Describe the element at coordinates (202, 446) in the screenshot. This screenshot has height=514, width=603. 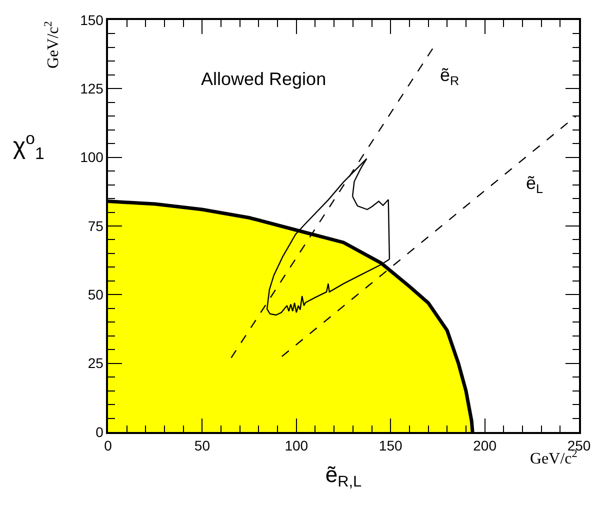
I see `x-tick-label: 50` at that location.